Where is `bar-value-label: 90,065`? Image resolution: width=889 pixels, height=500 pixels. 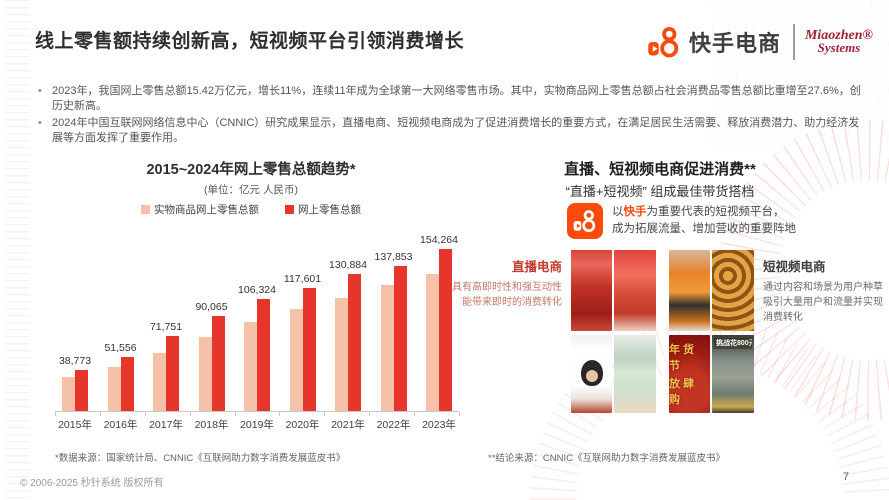 bar-value-label: 90,065 is located at coordinates (211, 307).